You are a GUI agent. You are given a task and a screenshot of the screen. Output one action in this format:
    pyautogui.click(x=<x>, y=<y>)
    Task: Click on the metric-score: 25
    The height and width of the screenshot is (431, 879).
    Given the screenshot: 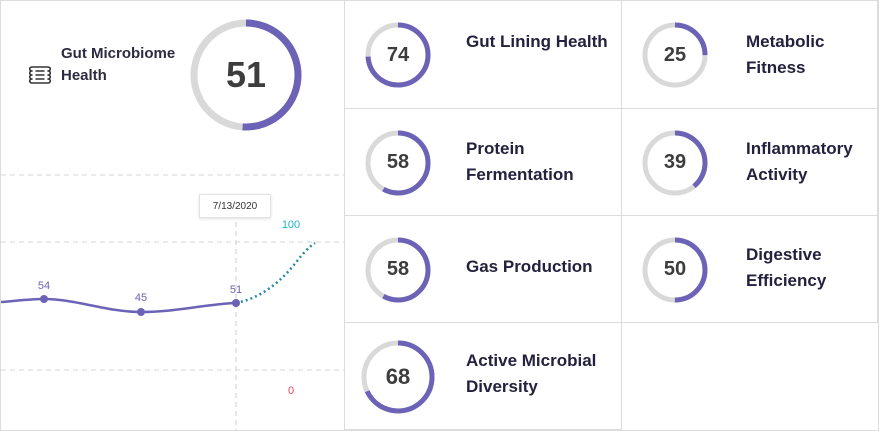 What is the action you would take?
    pyautogui.click(x=675, y=54)
    